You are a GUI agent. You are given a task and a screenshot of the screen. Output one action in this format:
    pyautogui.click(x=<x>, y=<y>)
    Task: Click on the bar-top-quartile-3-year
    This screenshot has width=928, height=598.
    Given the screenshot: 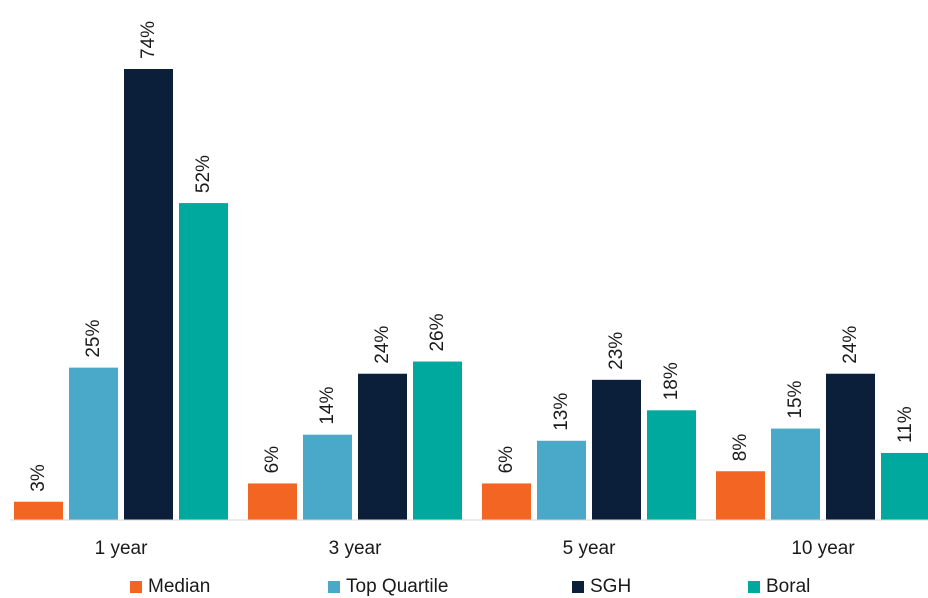 What is the action you would take?
    pyautogui.click(x=327, y=477)
    